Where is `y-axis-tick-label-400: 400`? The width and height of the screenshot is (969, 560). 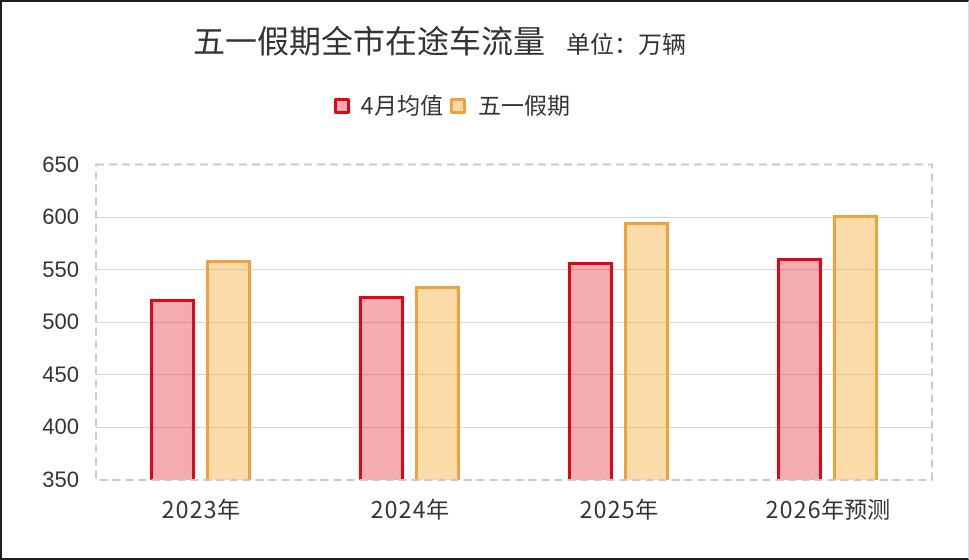 y-axis-tick-label-400: 400 is located at coordinates (60, 427).